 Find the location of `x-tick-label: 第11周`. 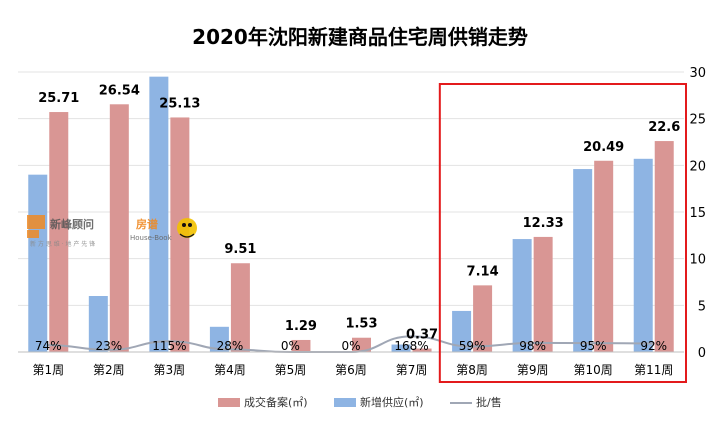

x-tick-label: 第11周 is located at coordinates (653, 370).